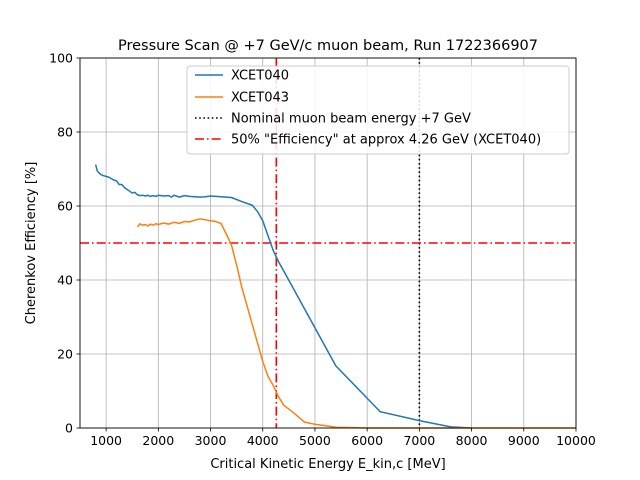 This screenshot has width=640, height=480. I want to click on x-tick-label: 1000, so click(106, 440).